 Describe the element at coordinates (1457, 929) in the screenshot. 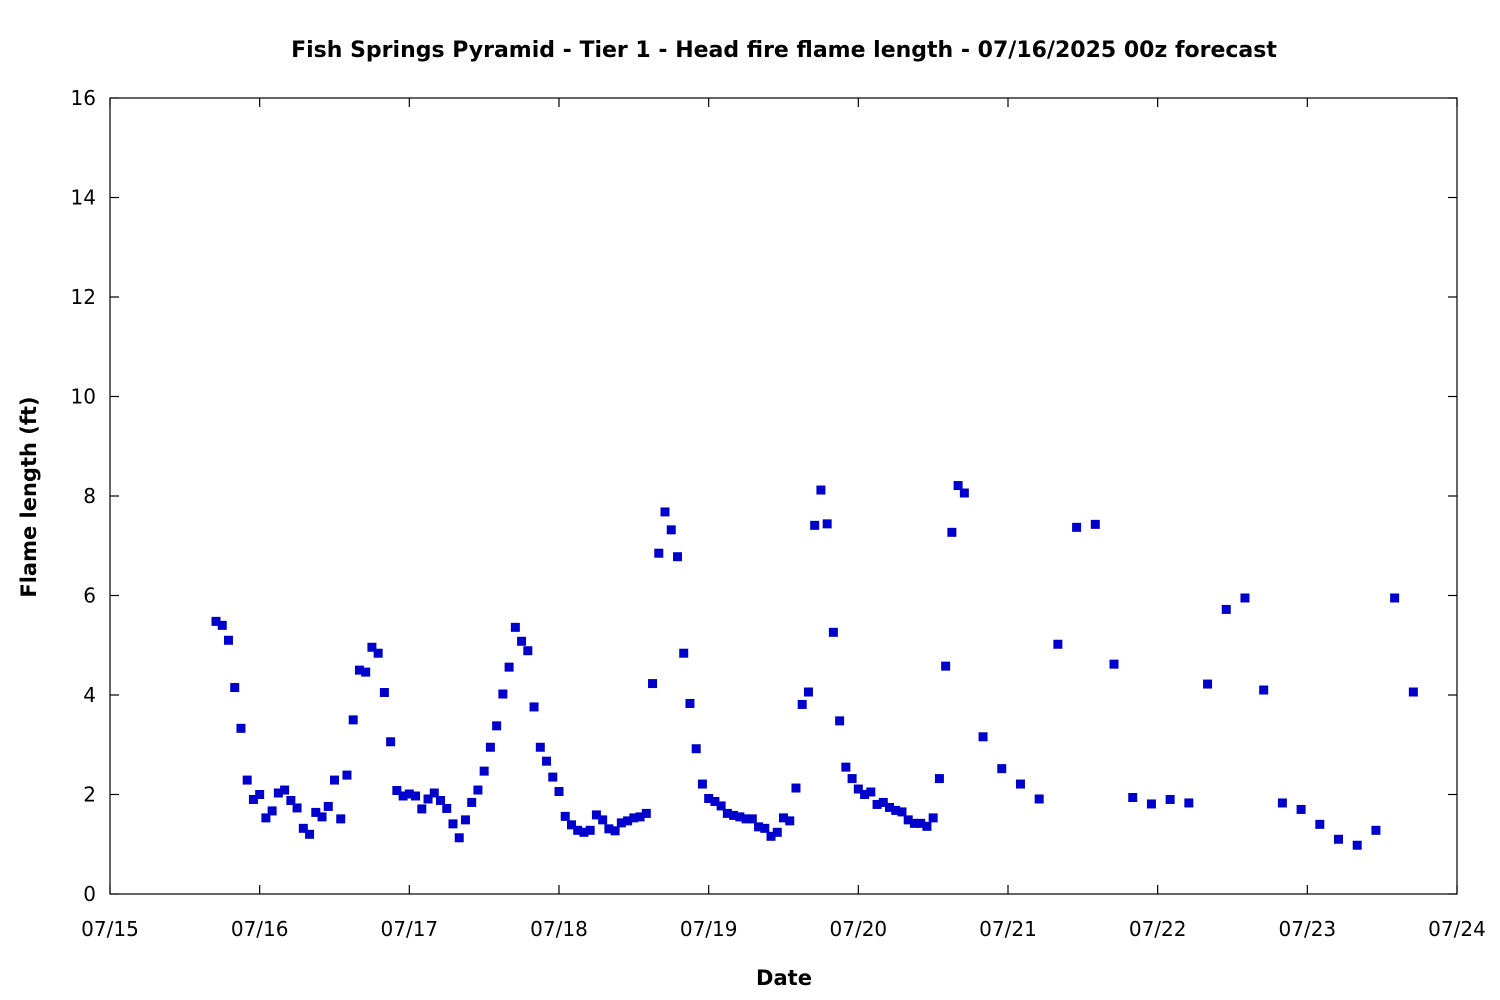

I see `x-tick-label: 07/24` at that location.